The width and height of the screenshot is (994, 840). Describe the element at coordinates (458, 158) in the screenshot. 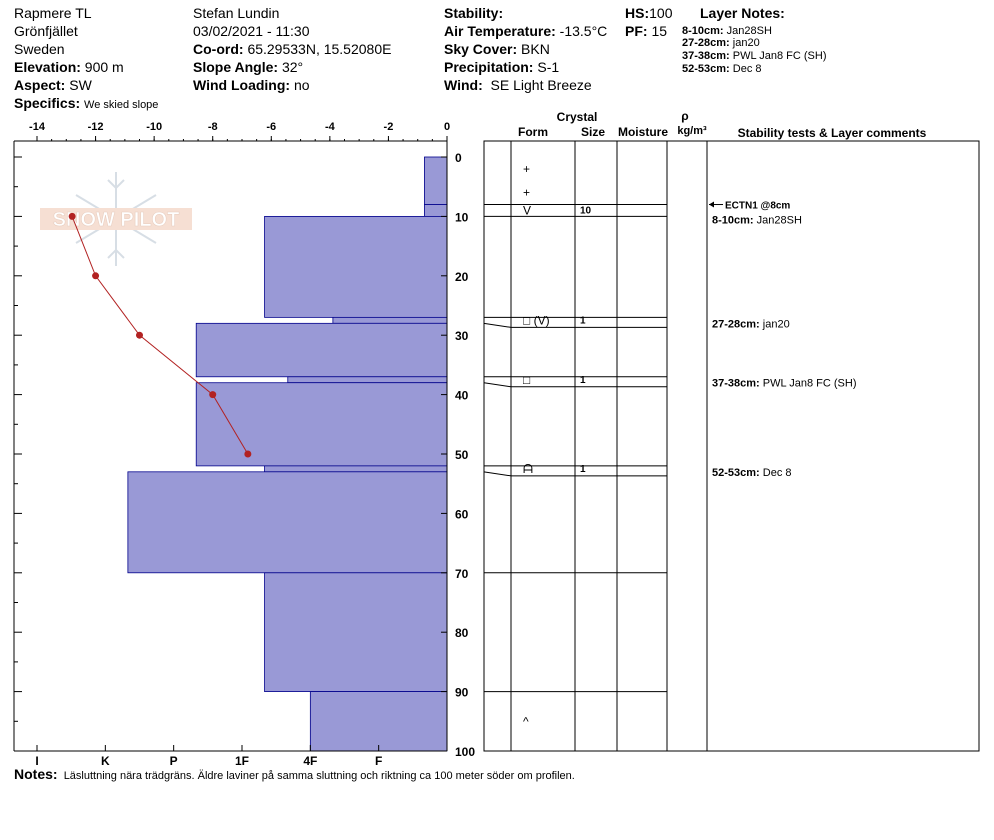

I see `depth-tick-label: 0` at that location.